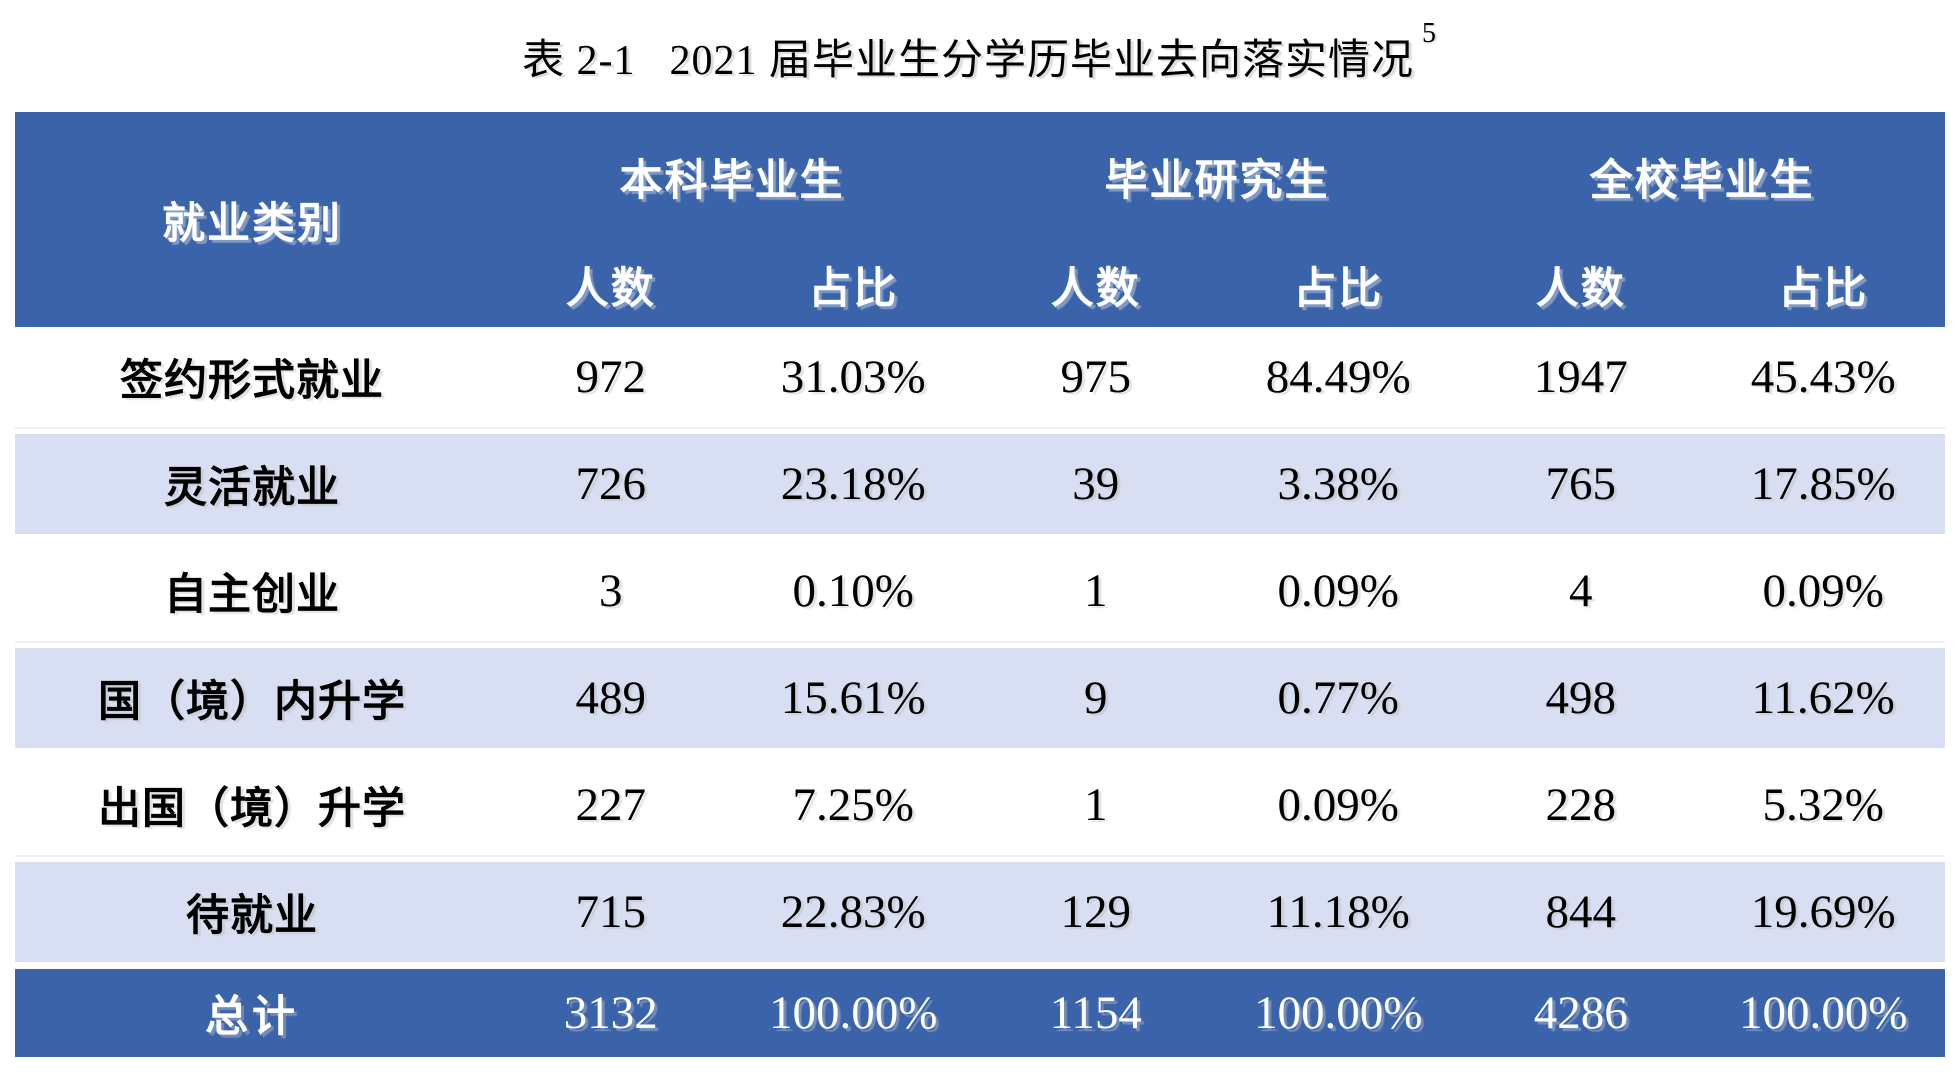 The width and height of the screenshot is (1959, 1077). What do you see at coordinates (853, 591) in the screenshot?
I see `cell-value: 0.10%` at bounding box center [853, 591].